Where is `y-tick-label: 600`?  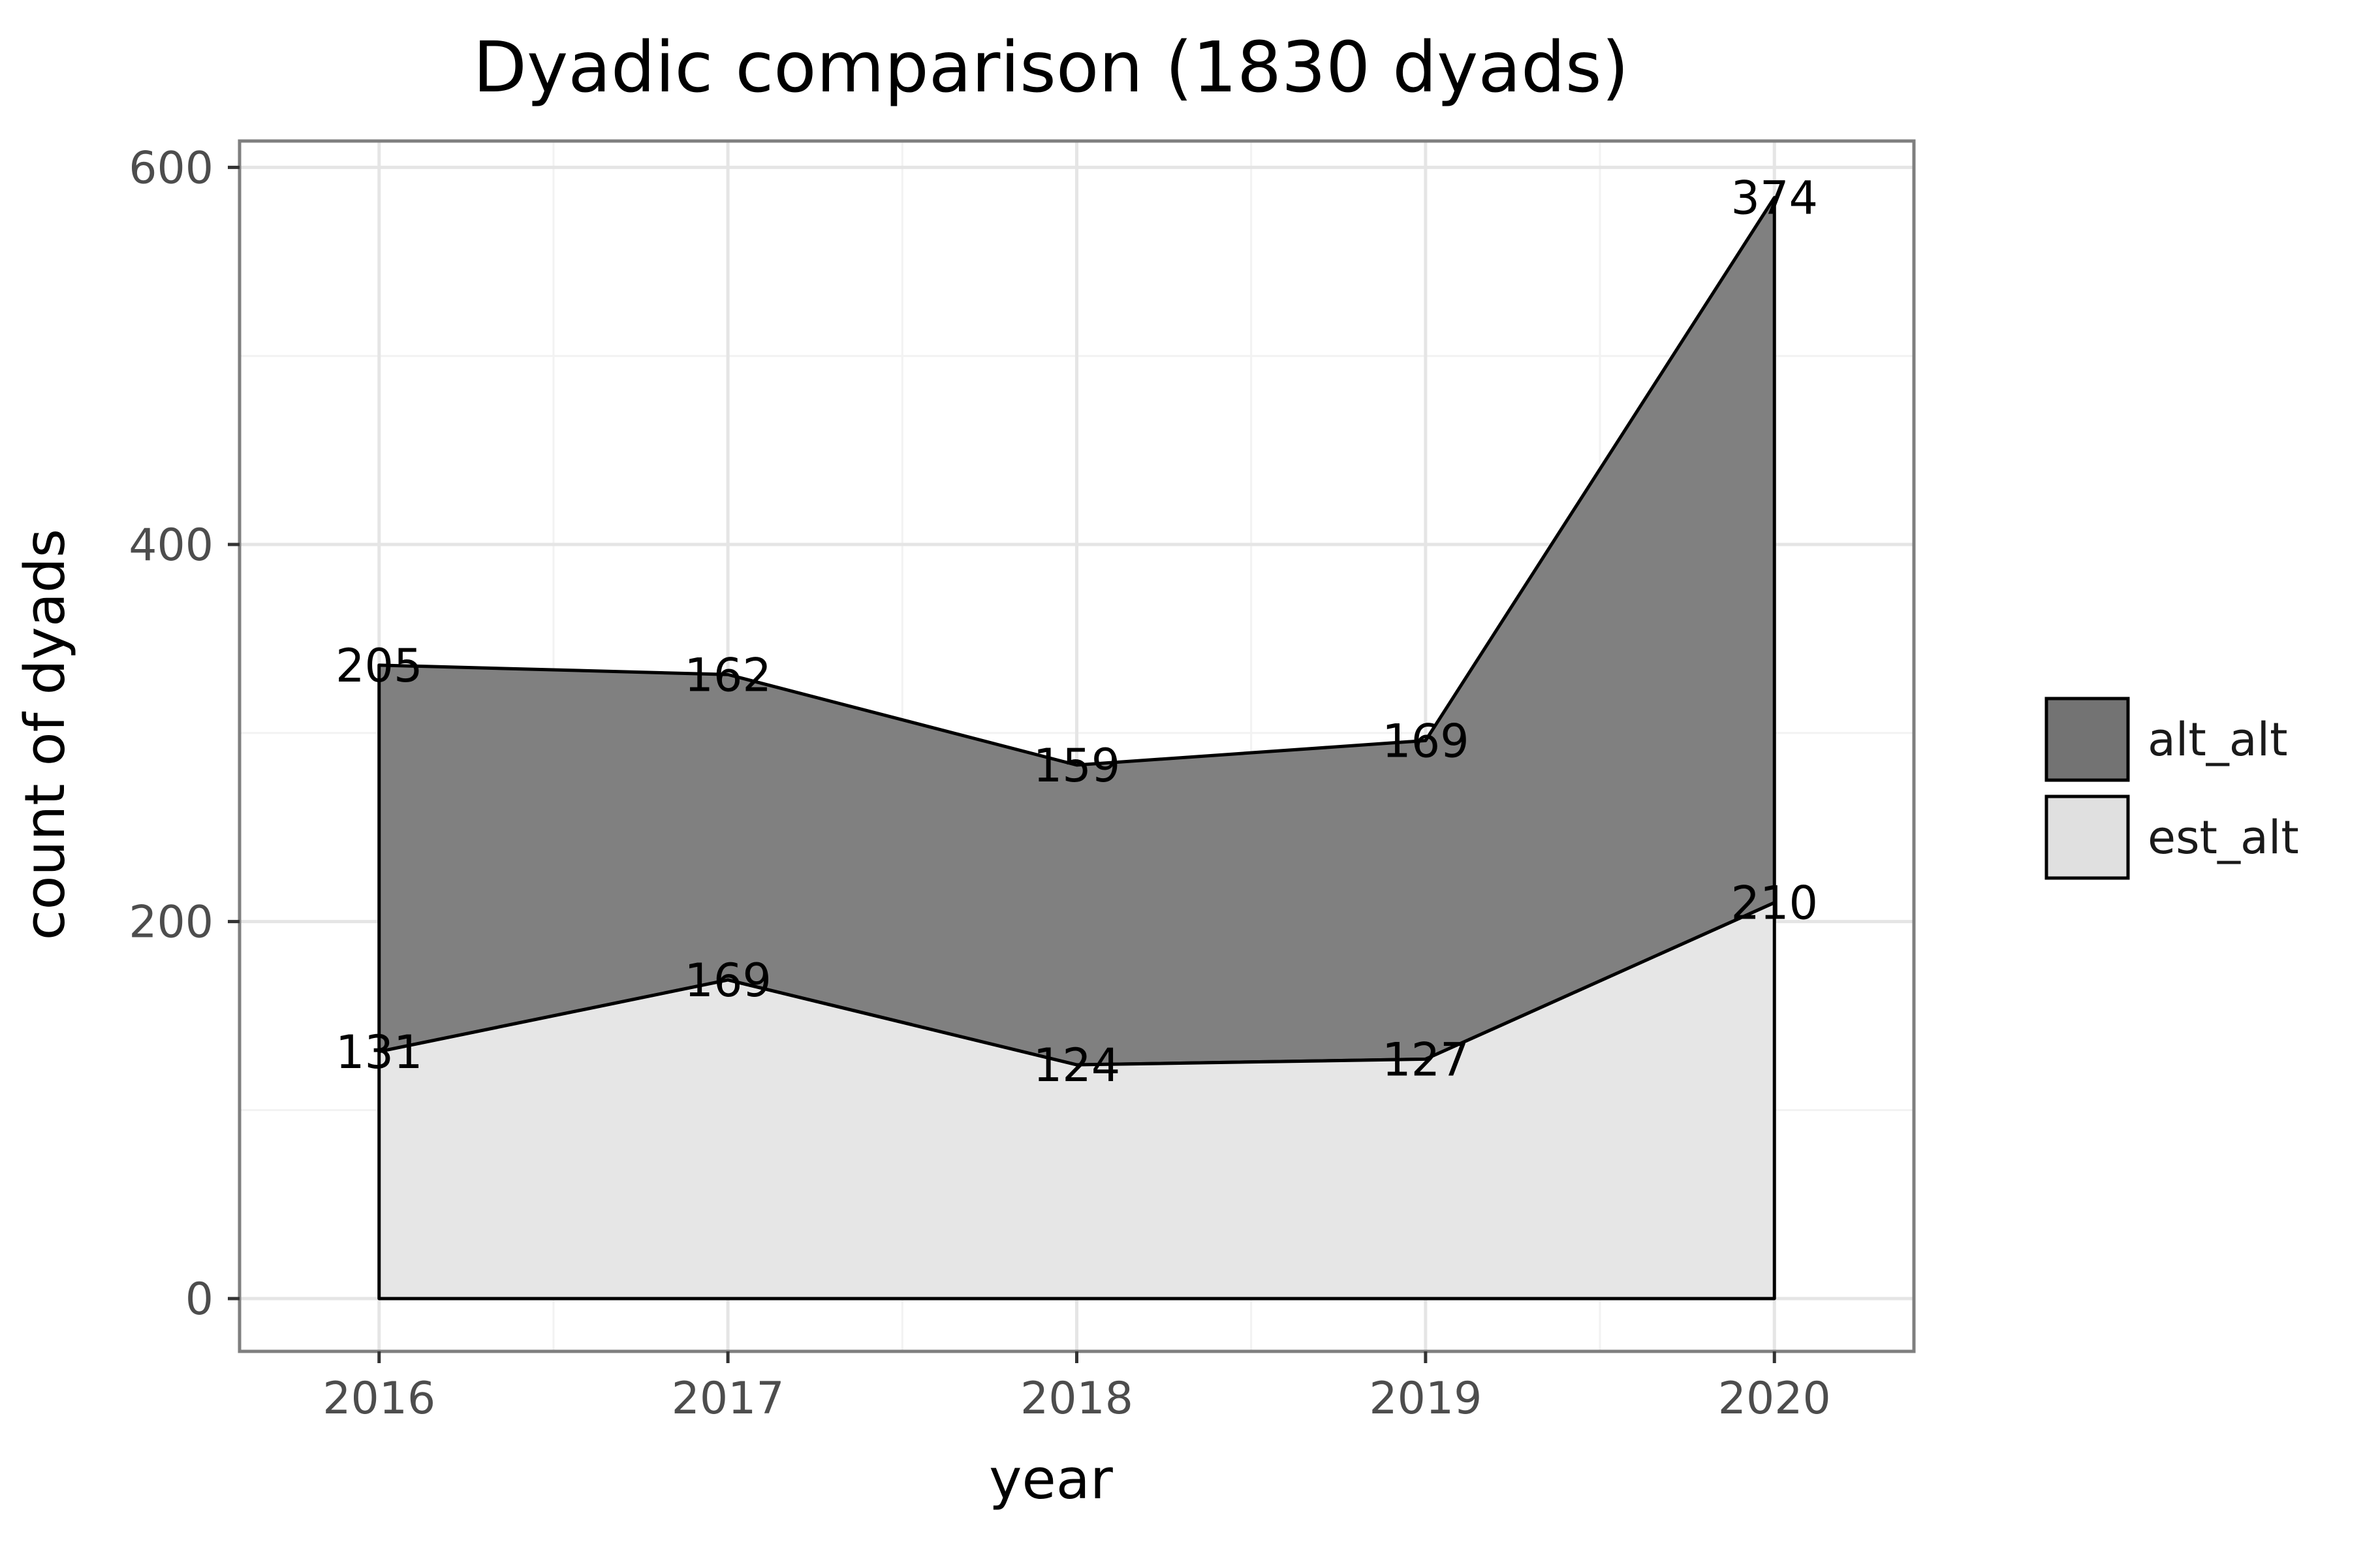
y-tick-label: 600 is located at coordinates (171, 168).